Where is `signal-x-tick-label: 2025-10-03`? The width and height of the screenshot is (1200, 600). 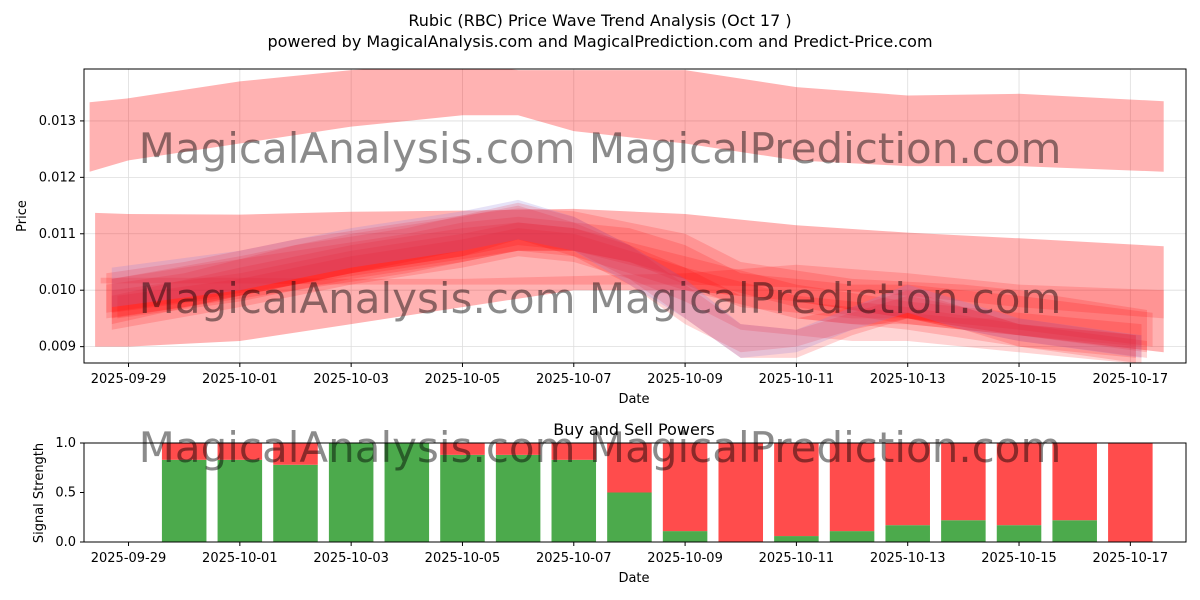
signal-x-tick-label: 2025-10-03 is located at coordinates (351, 558).